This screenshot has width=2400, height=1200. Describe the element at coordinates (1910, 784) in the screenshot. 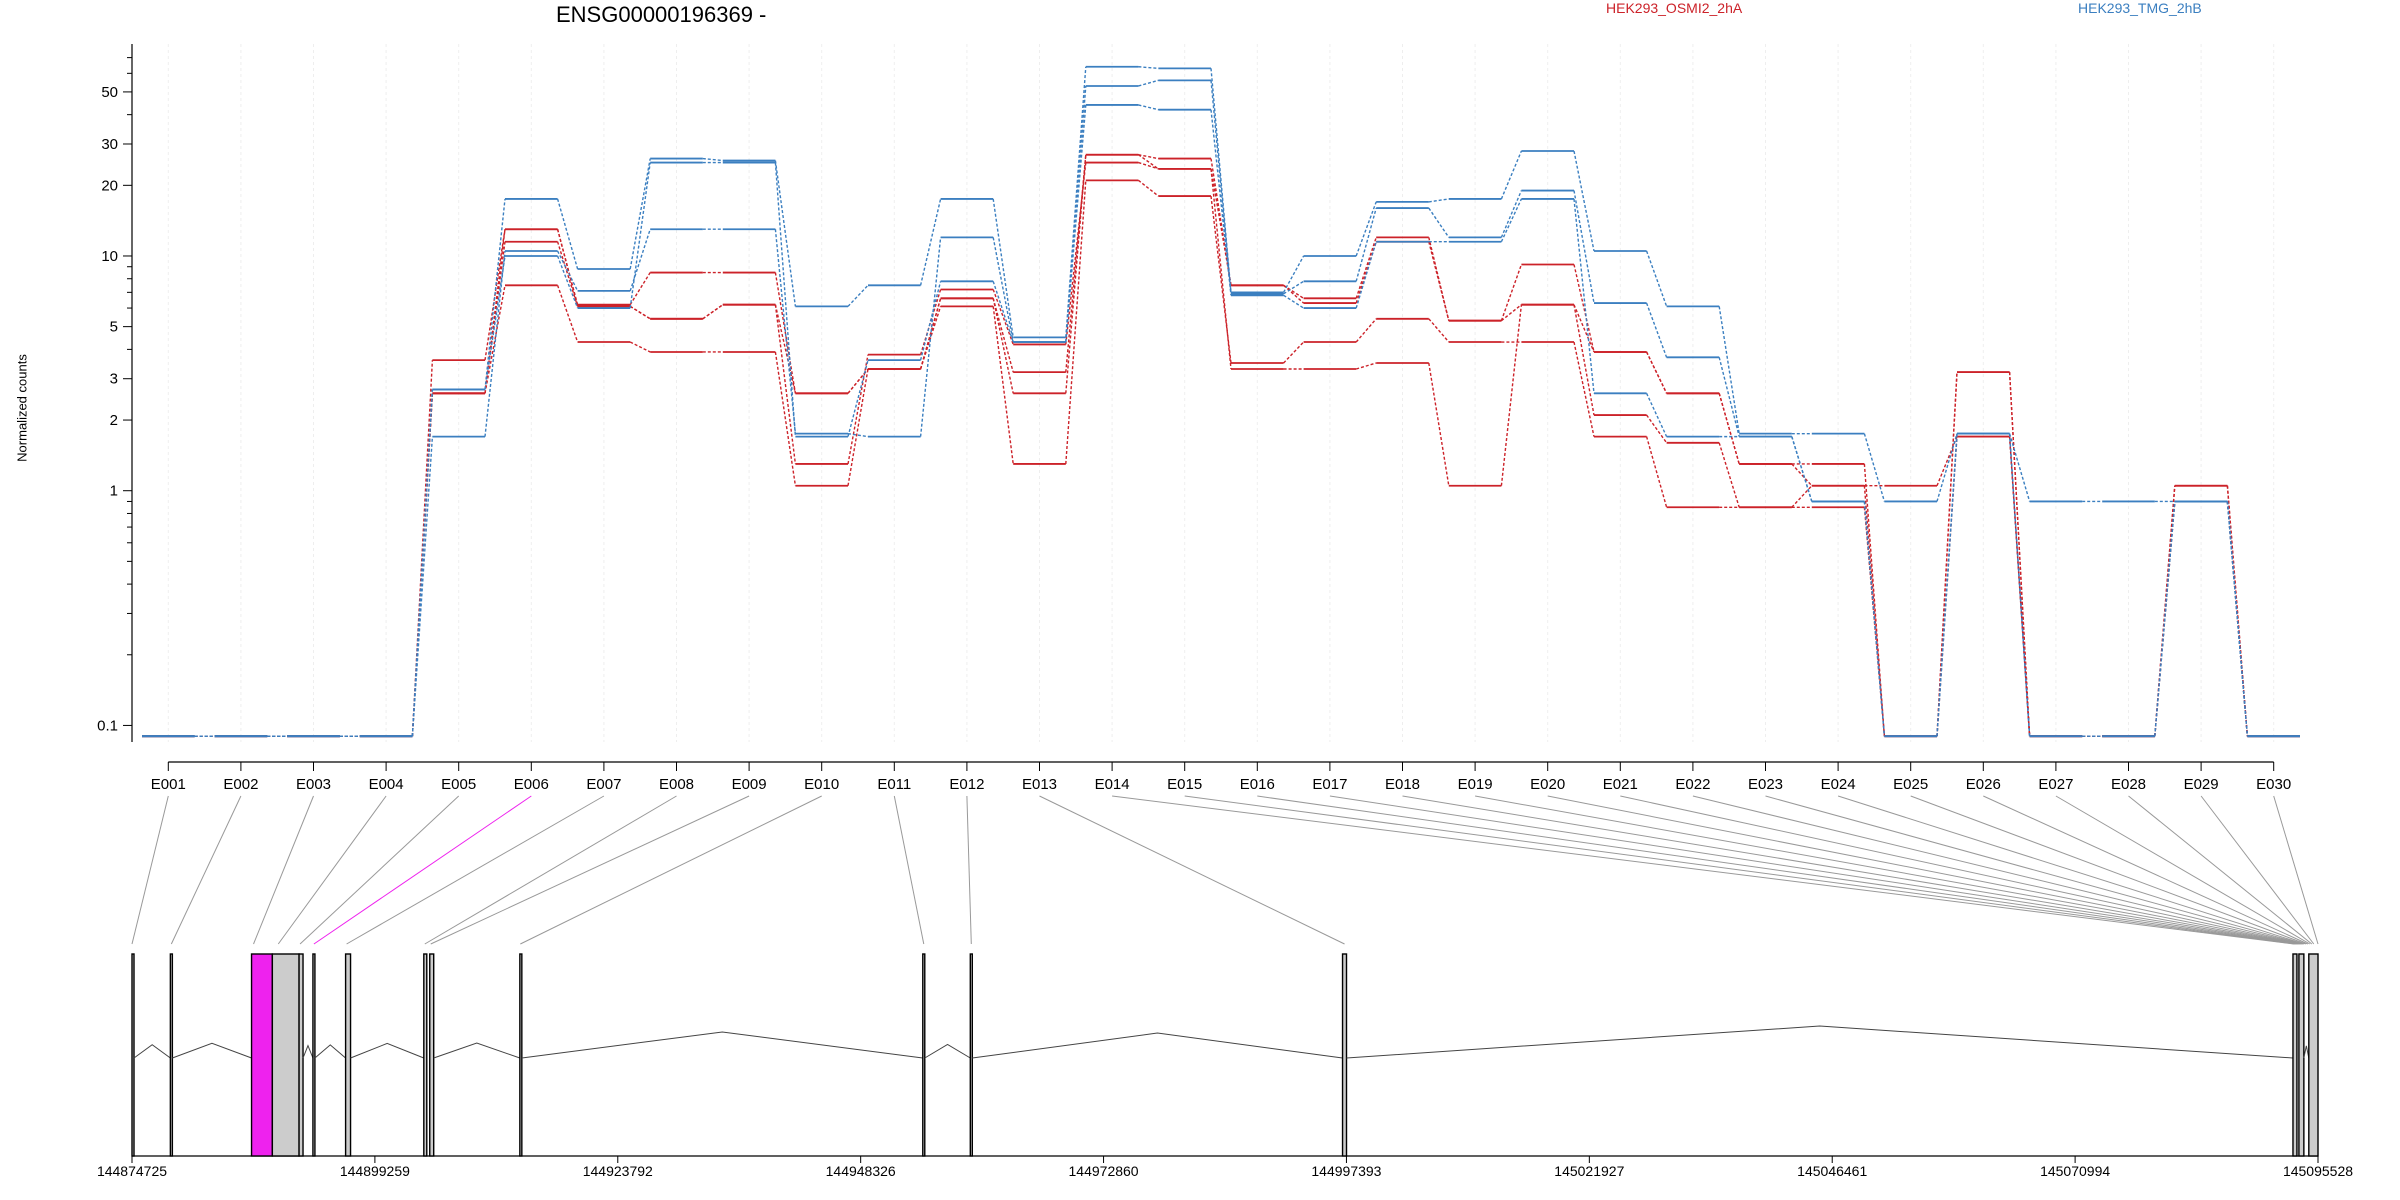

I see `x-tick-label: E025` at that location.